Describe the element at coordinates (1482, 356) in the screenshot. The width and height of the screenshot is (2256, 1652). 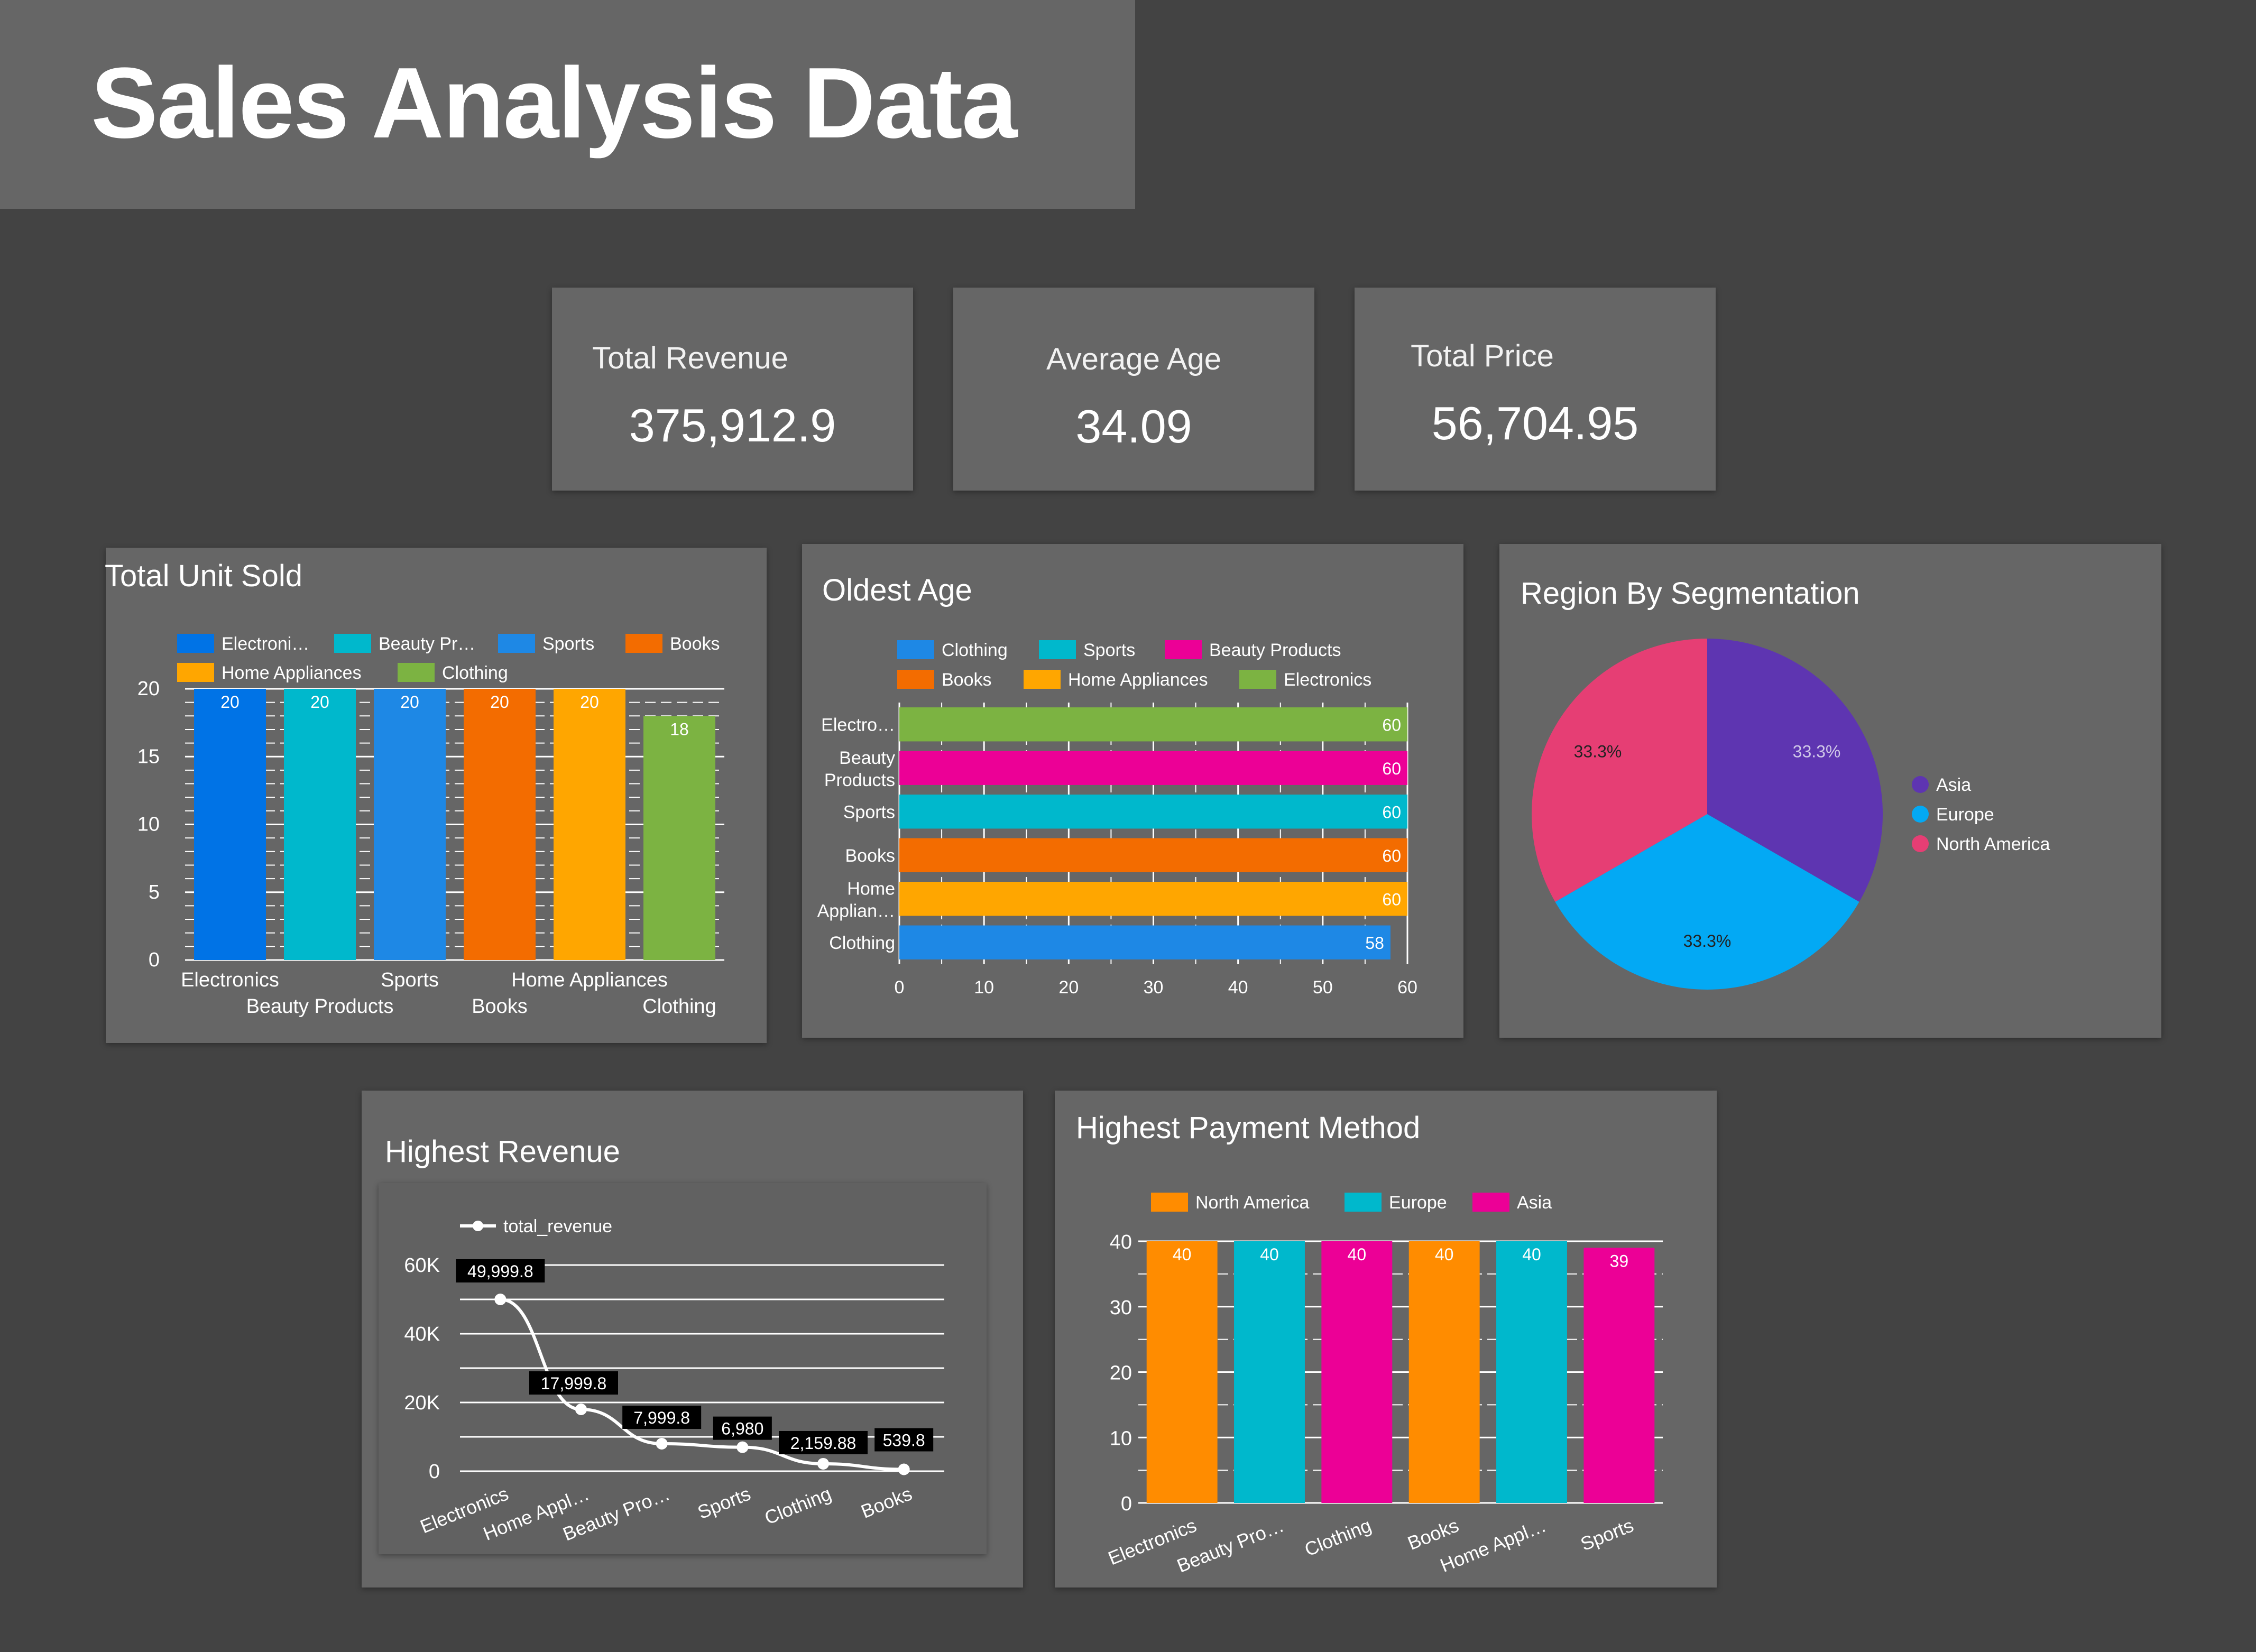
I see `kpi-label: Total Price` at that location.